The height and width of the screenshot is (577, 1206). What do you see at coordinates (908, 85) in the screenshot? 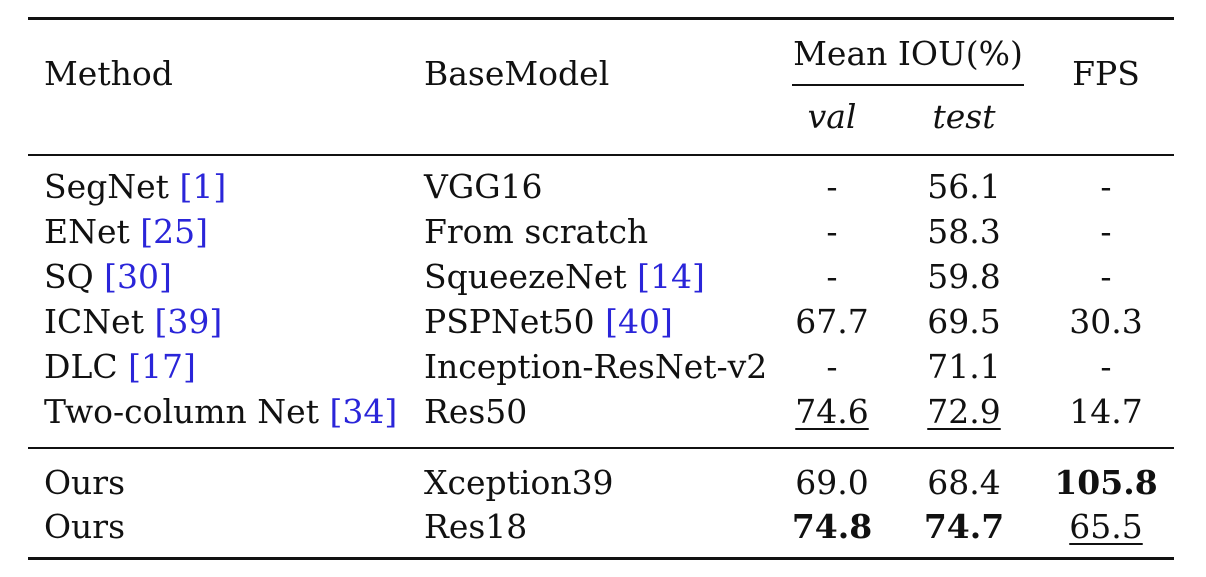
I see `mean-iou-group-rule` at bounding box center [908, 85].